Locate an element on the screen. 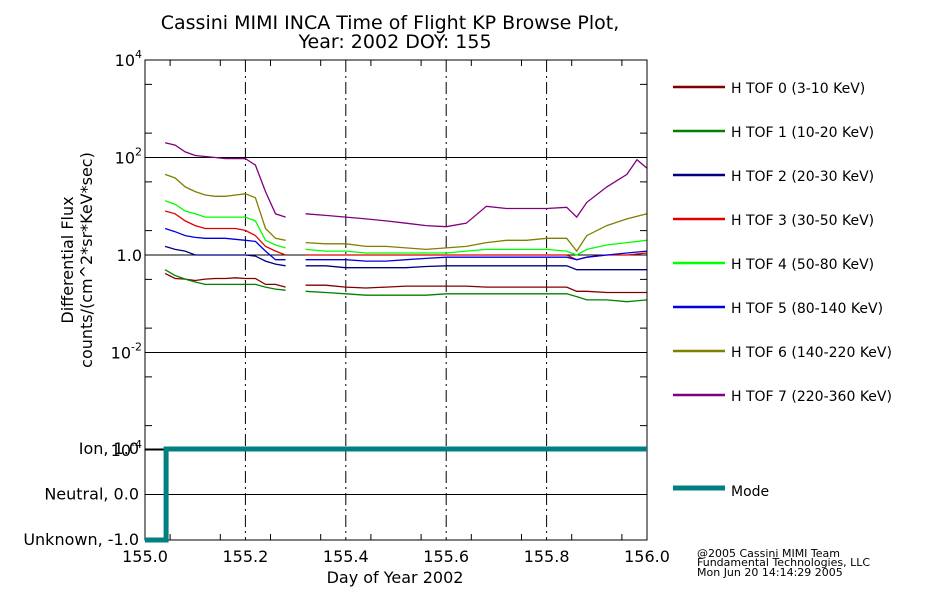  series-line-tof2-seg1 is located at coordinates (476, 268).